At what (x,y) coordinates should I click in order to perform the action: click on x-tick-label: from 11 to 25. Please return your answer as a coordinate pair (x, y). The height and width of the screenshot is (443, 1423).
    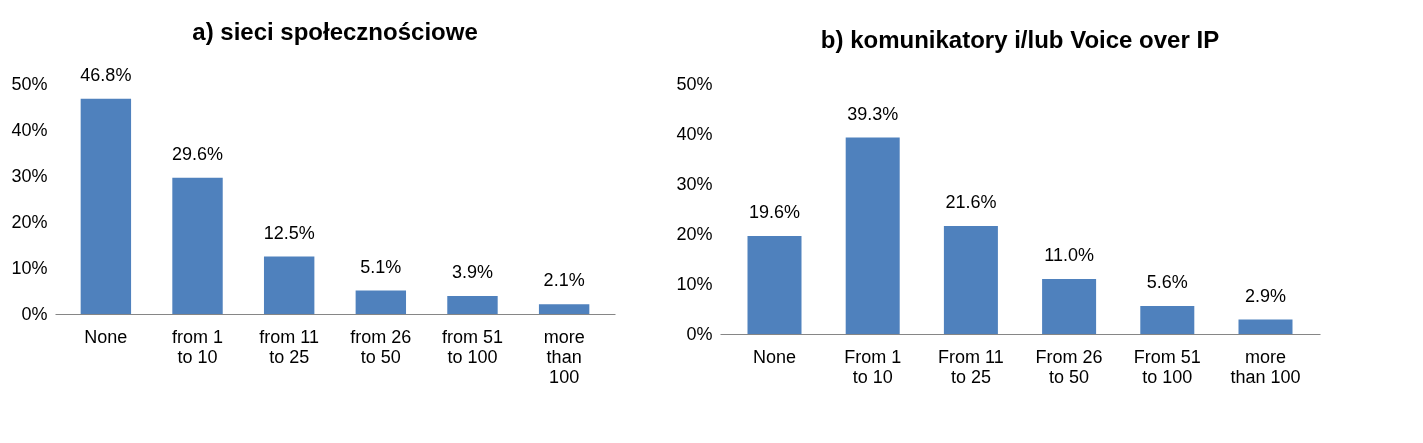
    Looking at the image, I should click on (289, 346).